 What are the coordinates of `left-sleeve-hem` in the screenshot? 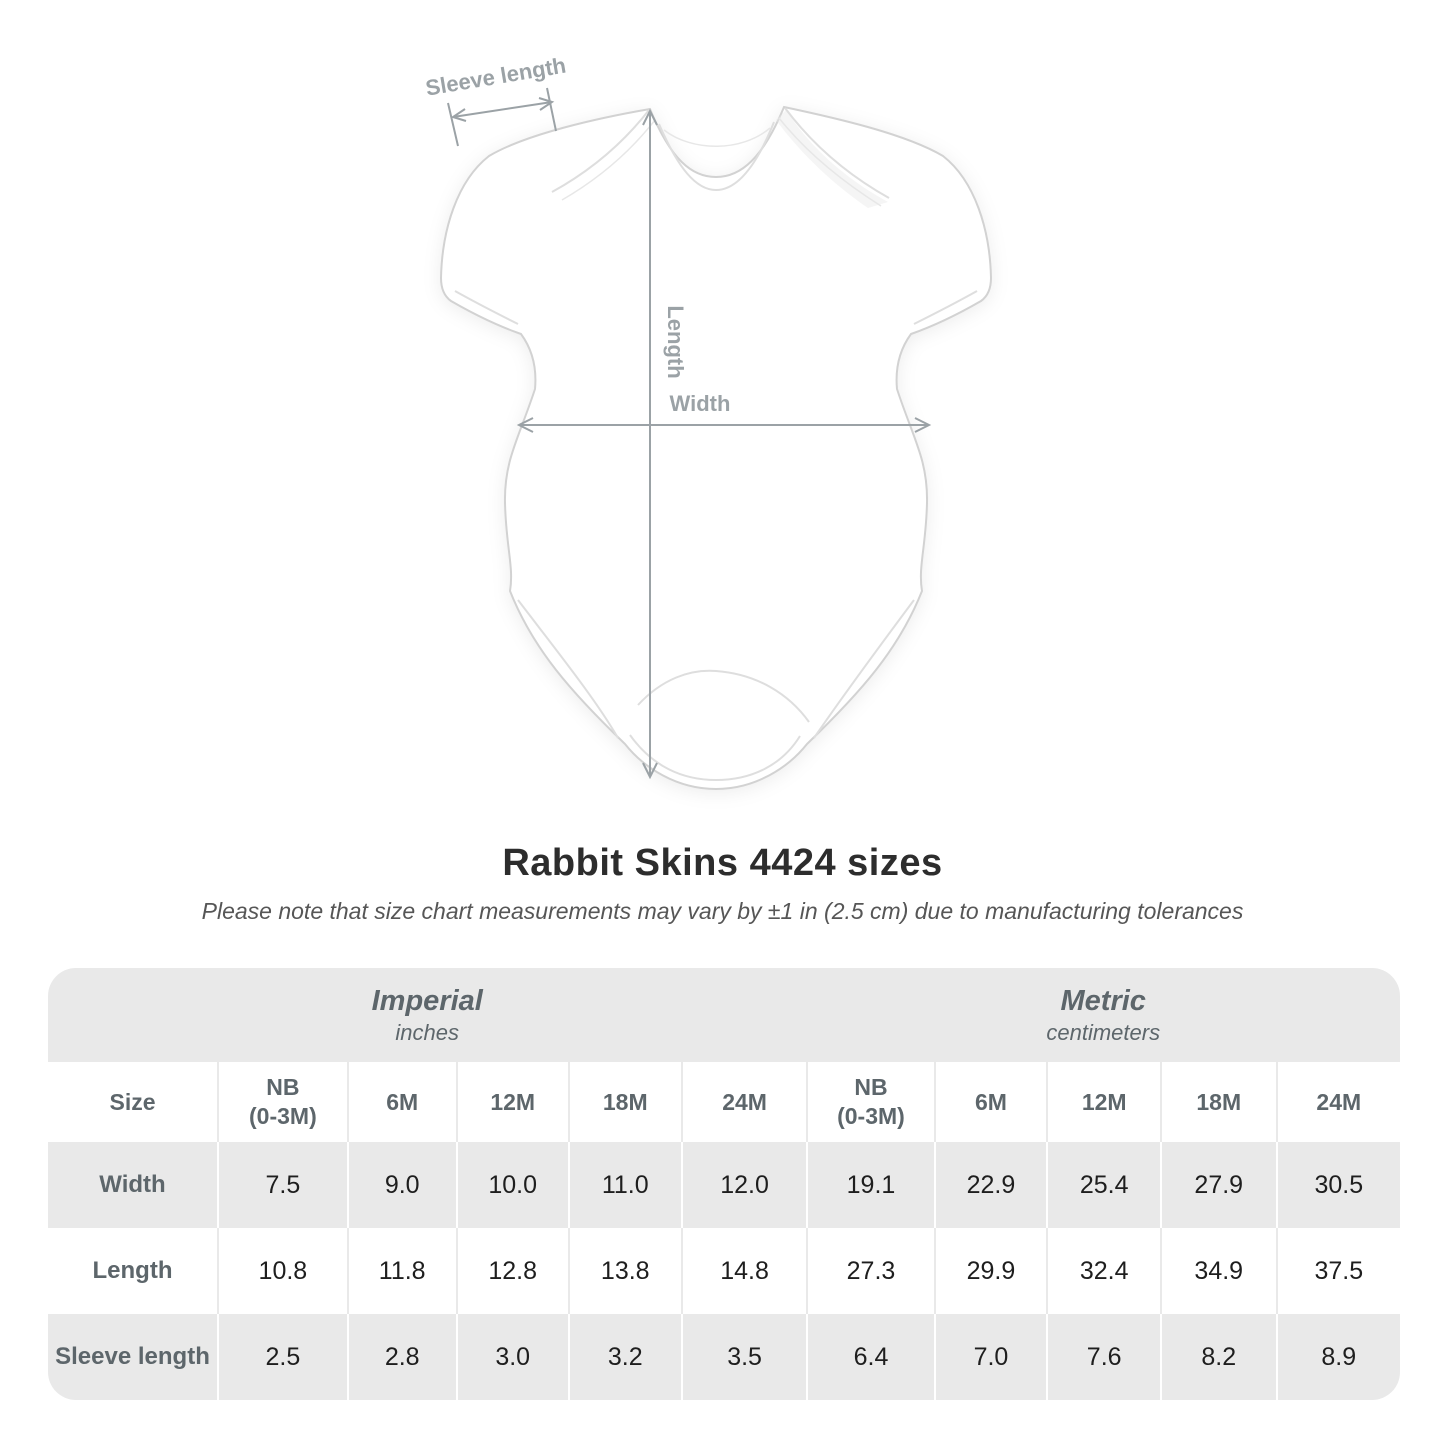 It's located at (486, 307).